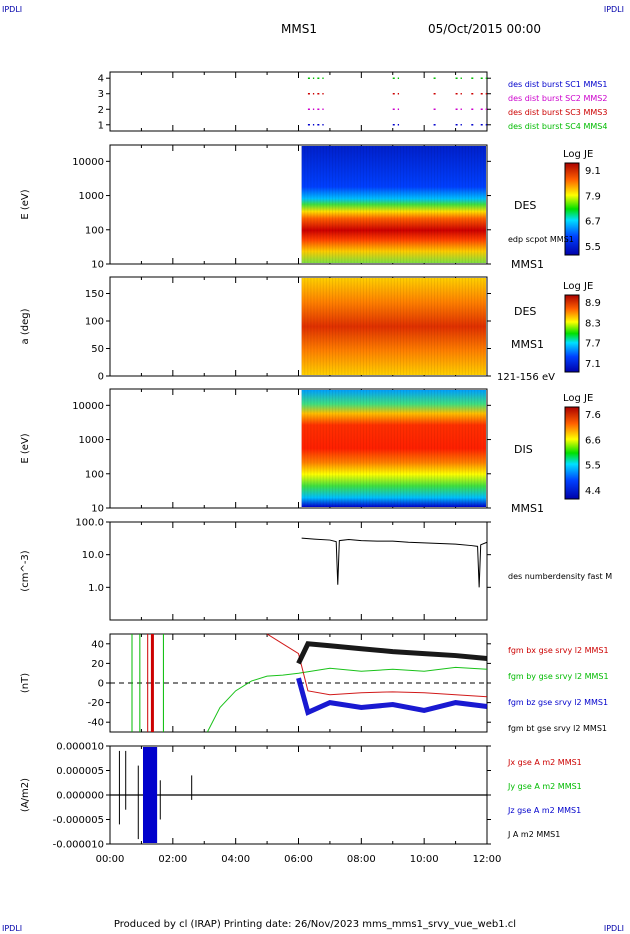 The height and width of the screenshot is (934, 630). What do you see at coordinates (235, 859) in the screenshot?
I see `x-tick-label: 04:00` at bounding box center [235, 859].